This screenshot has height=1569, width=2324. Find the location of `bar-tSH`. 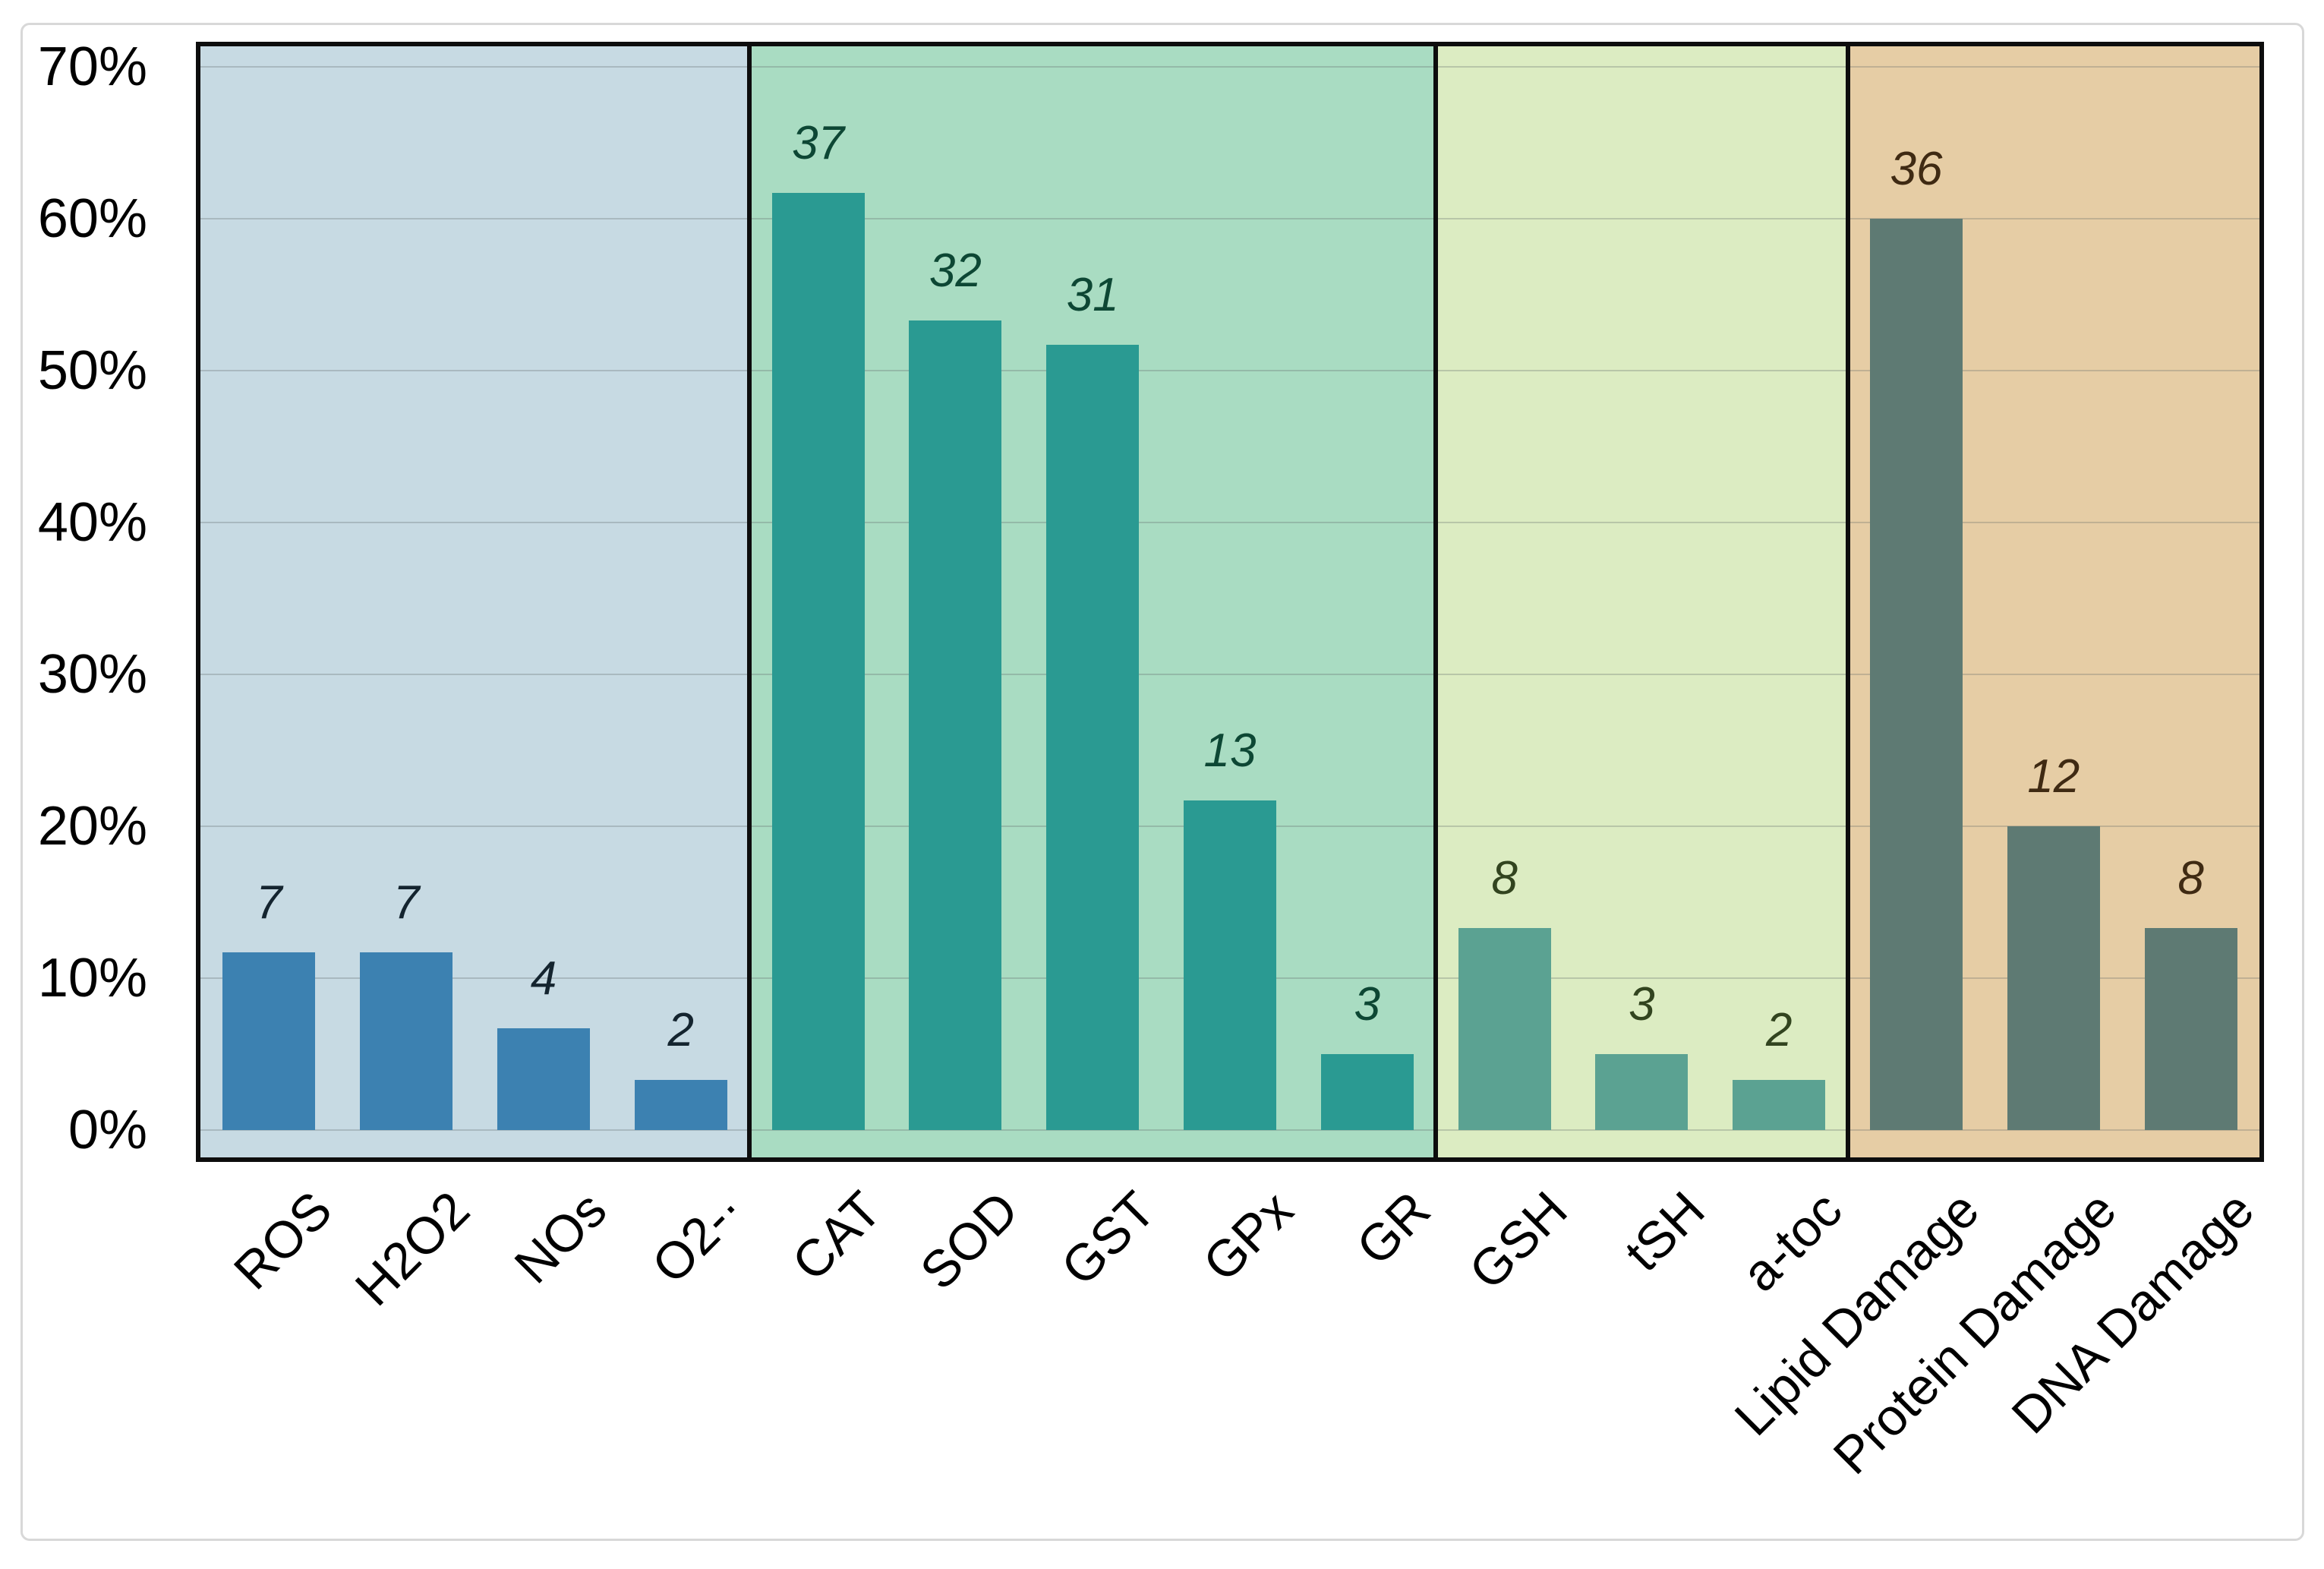

bar-tSH is located at coordinates (1642, 1092).